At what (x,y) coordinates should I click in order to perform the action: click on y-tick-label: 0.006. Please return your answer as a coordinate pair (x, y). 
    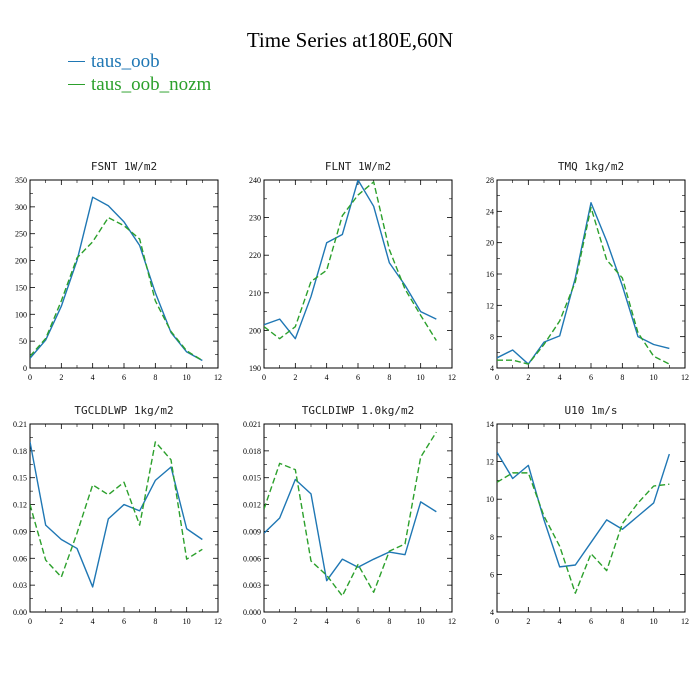
    Looking at the image, I should click on (252, 558).